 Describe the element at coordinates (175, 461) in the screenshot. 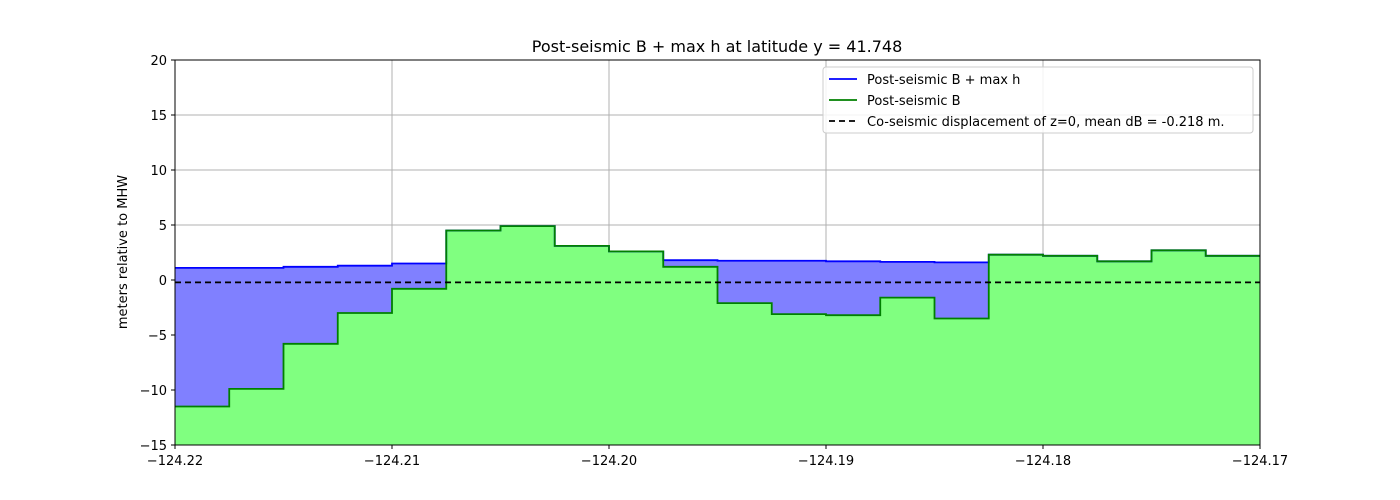

I see `x-tick-label: −124.22` at that location.